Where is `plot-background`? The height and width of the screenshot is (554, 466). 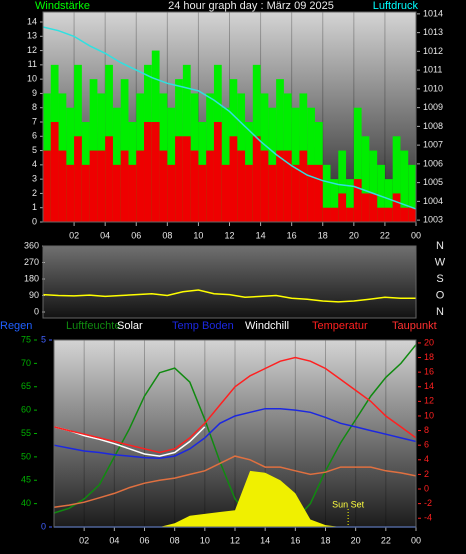
plot-background is located at coordinates (229, 282).